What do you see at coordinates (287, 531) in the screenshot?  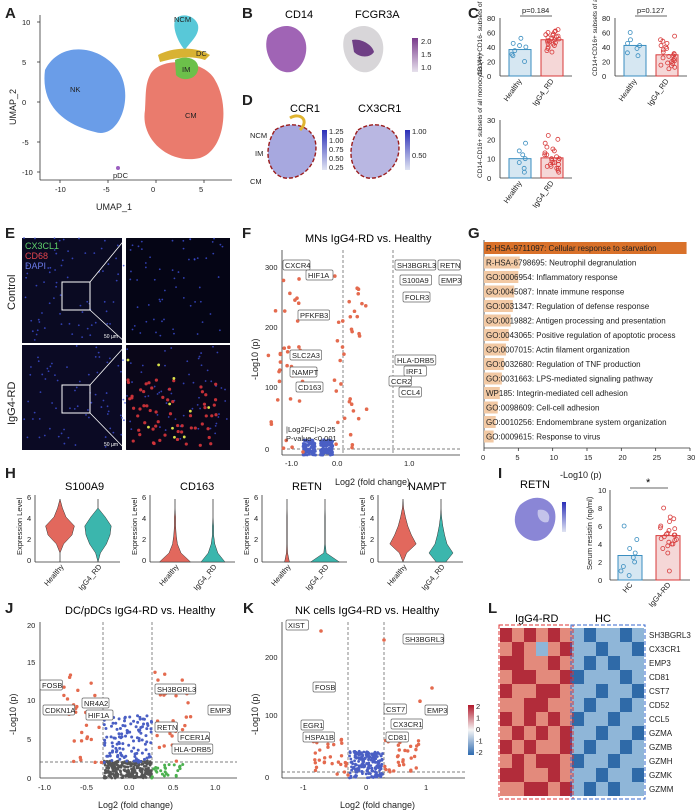 I see `h-violin` at bounding box center [287, 531].